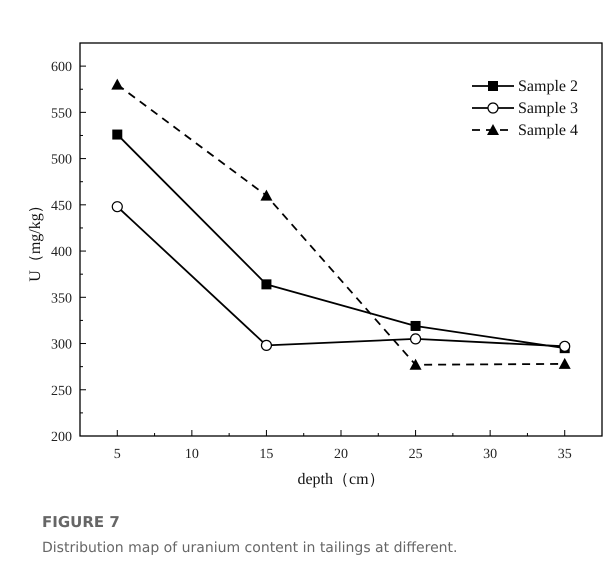 This screenshot has height=583, width=616. Describe the element at coordinates (548, 108) in the screenshot. I see `legend-label: Sample 3` at that location.